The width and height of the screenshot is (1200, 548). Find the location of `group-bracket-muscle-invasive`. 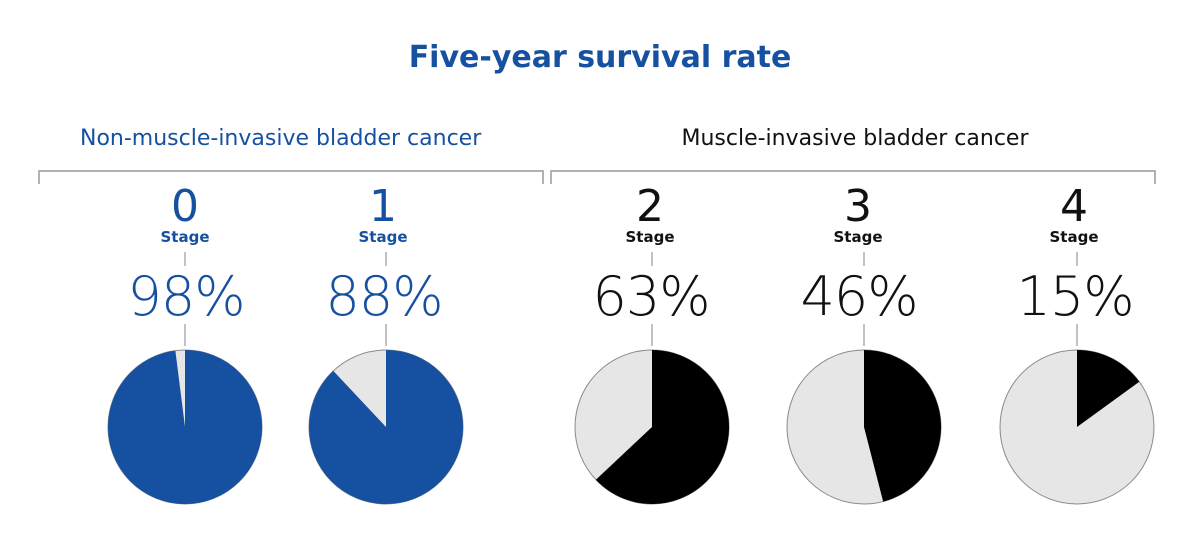

group-bracket-muscle-invasive is located at coordinates (853, 177).